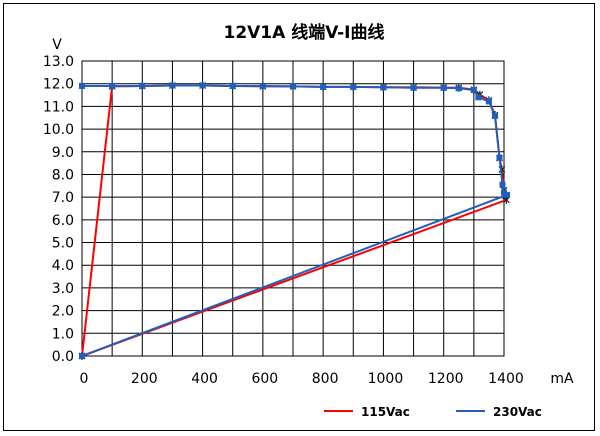  Describe the element at coordinates (63, 334) in the screenshot. I see `y-tick-label: 1.0` at that location.